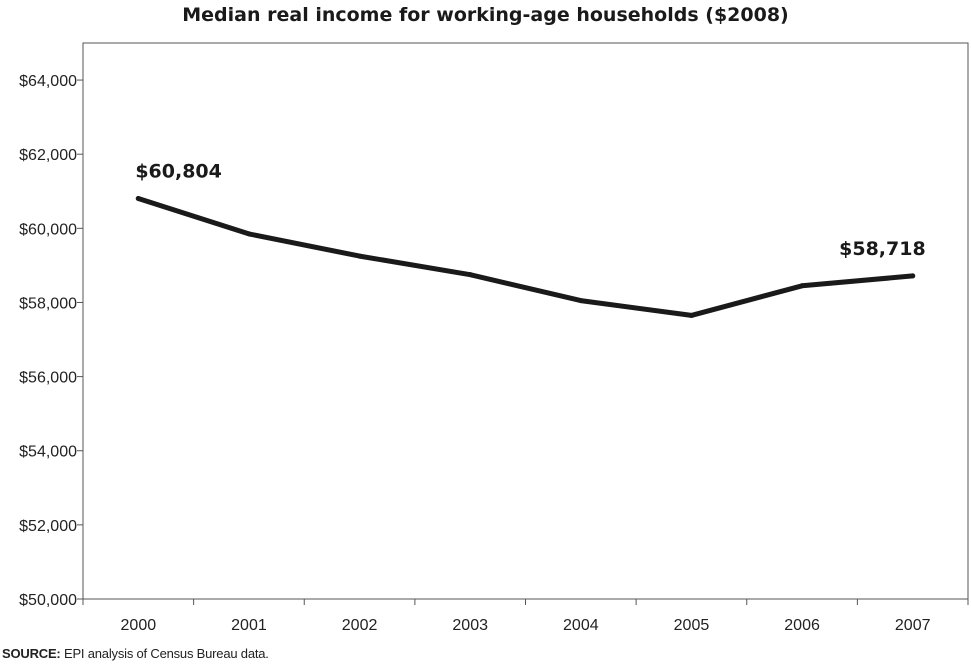 This screenshot has height=668, width=971. What do you see at coordinates (913, 625) in the screenshot?
I see `x-tick-label: 2007` at bounding box center [913, 625].